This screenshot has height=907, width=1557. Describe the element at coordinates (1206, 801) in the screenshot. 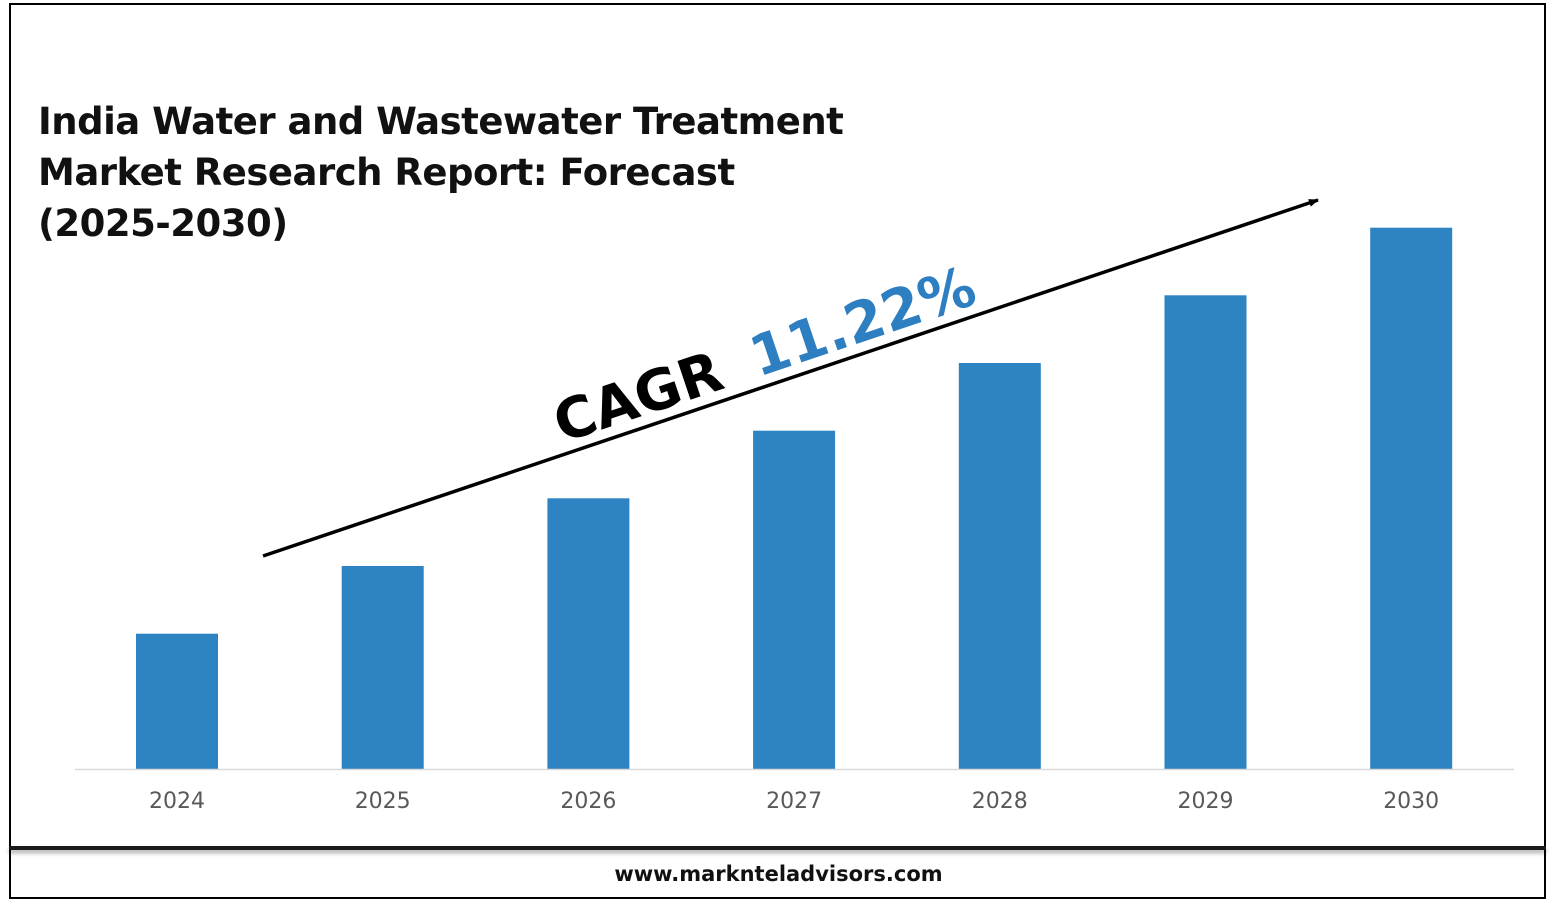

I see `tick-label-2029: 2029` at that location.